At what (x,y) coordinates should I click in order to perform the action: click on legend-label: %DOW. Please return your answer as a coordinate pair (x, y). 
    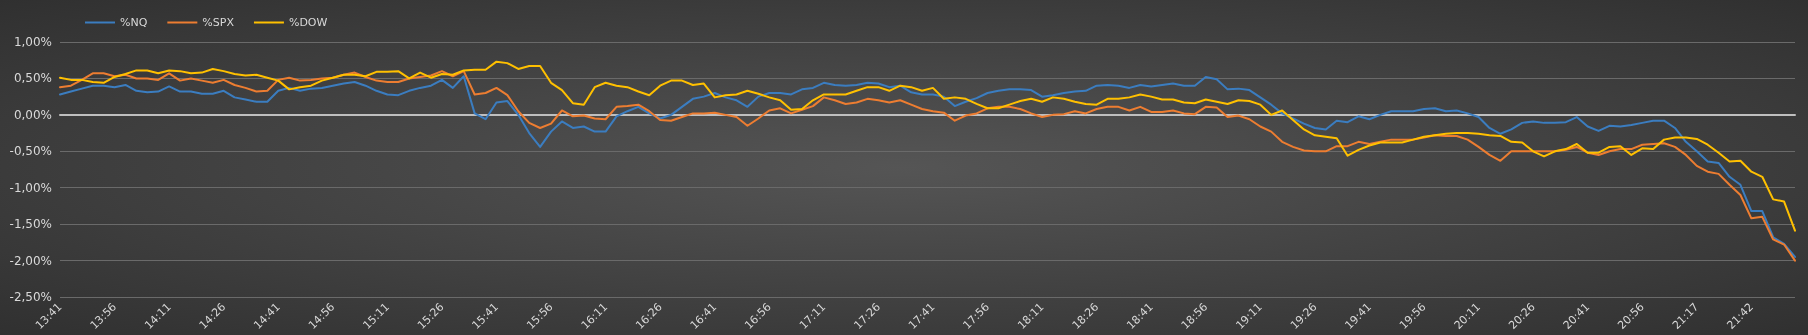
    Looking at the image, I should click on (308, 22).